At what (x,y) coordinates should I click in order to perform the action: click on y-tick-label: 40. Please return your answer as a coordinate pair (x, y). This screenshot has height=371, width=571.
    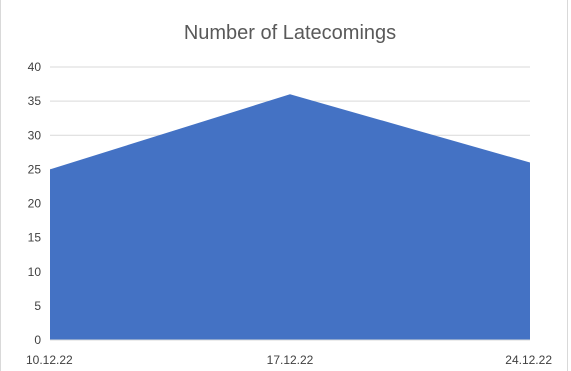
    Looking at the image, I should click on (35, 67).